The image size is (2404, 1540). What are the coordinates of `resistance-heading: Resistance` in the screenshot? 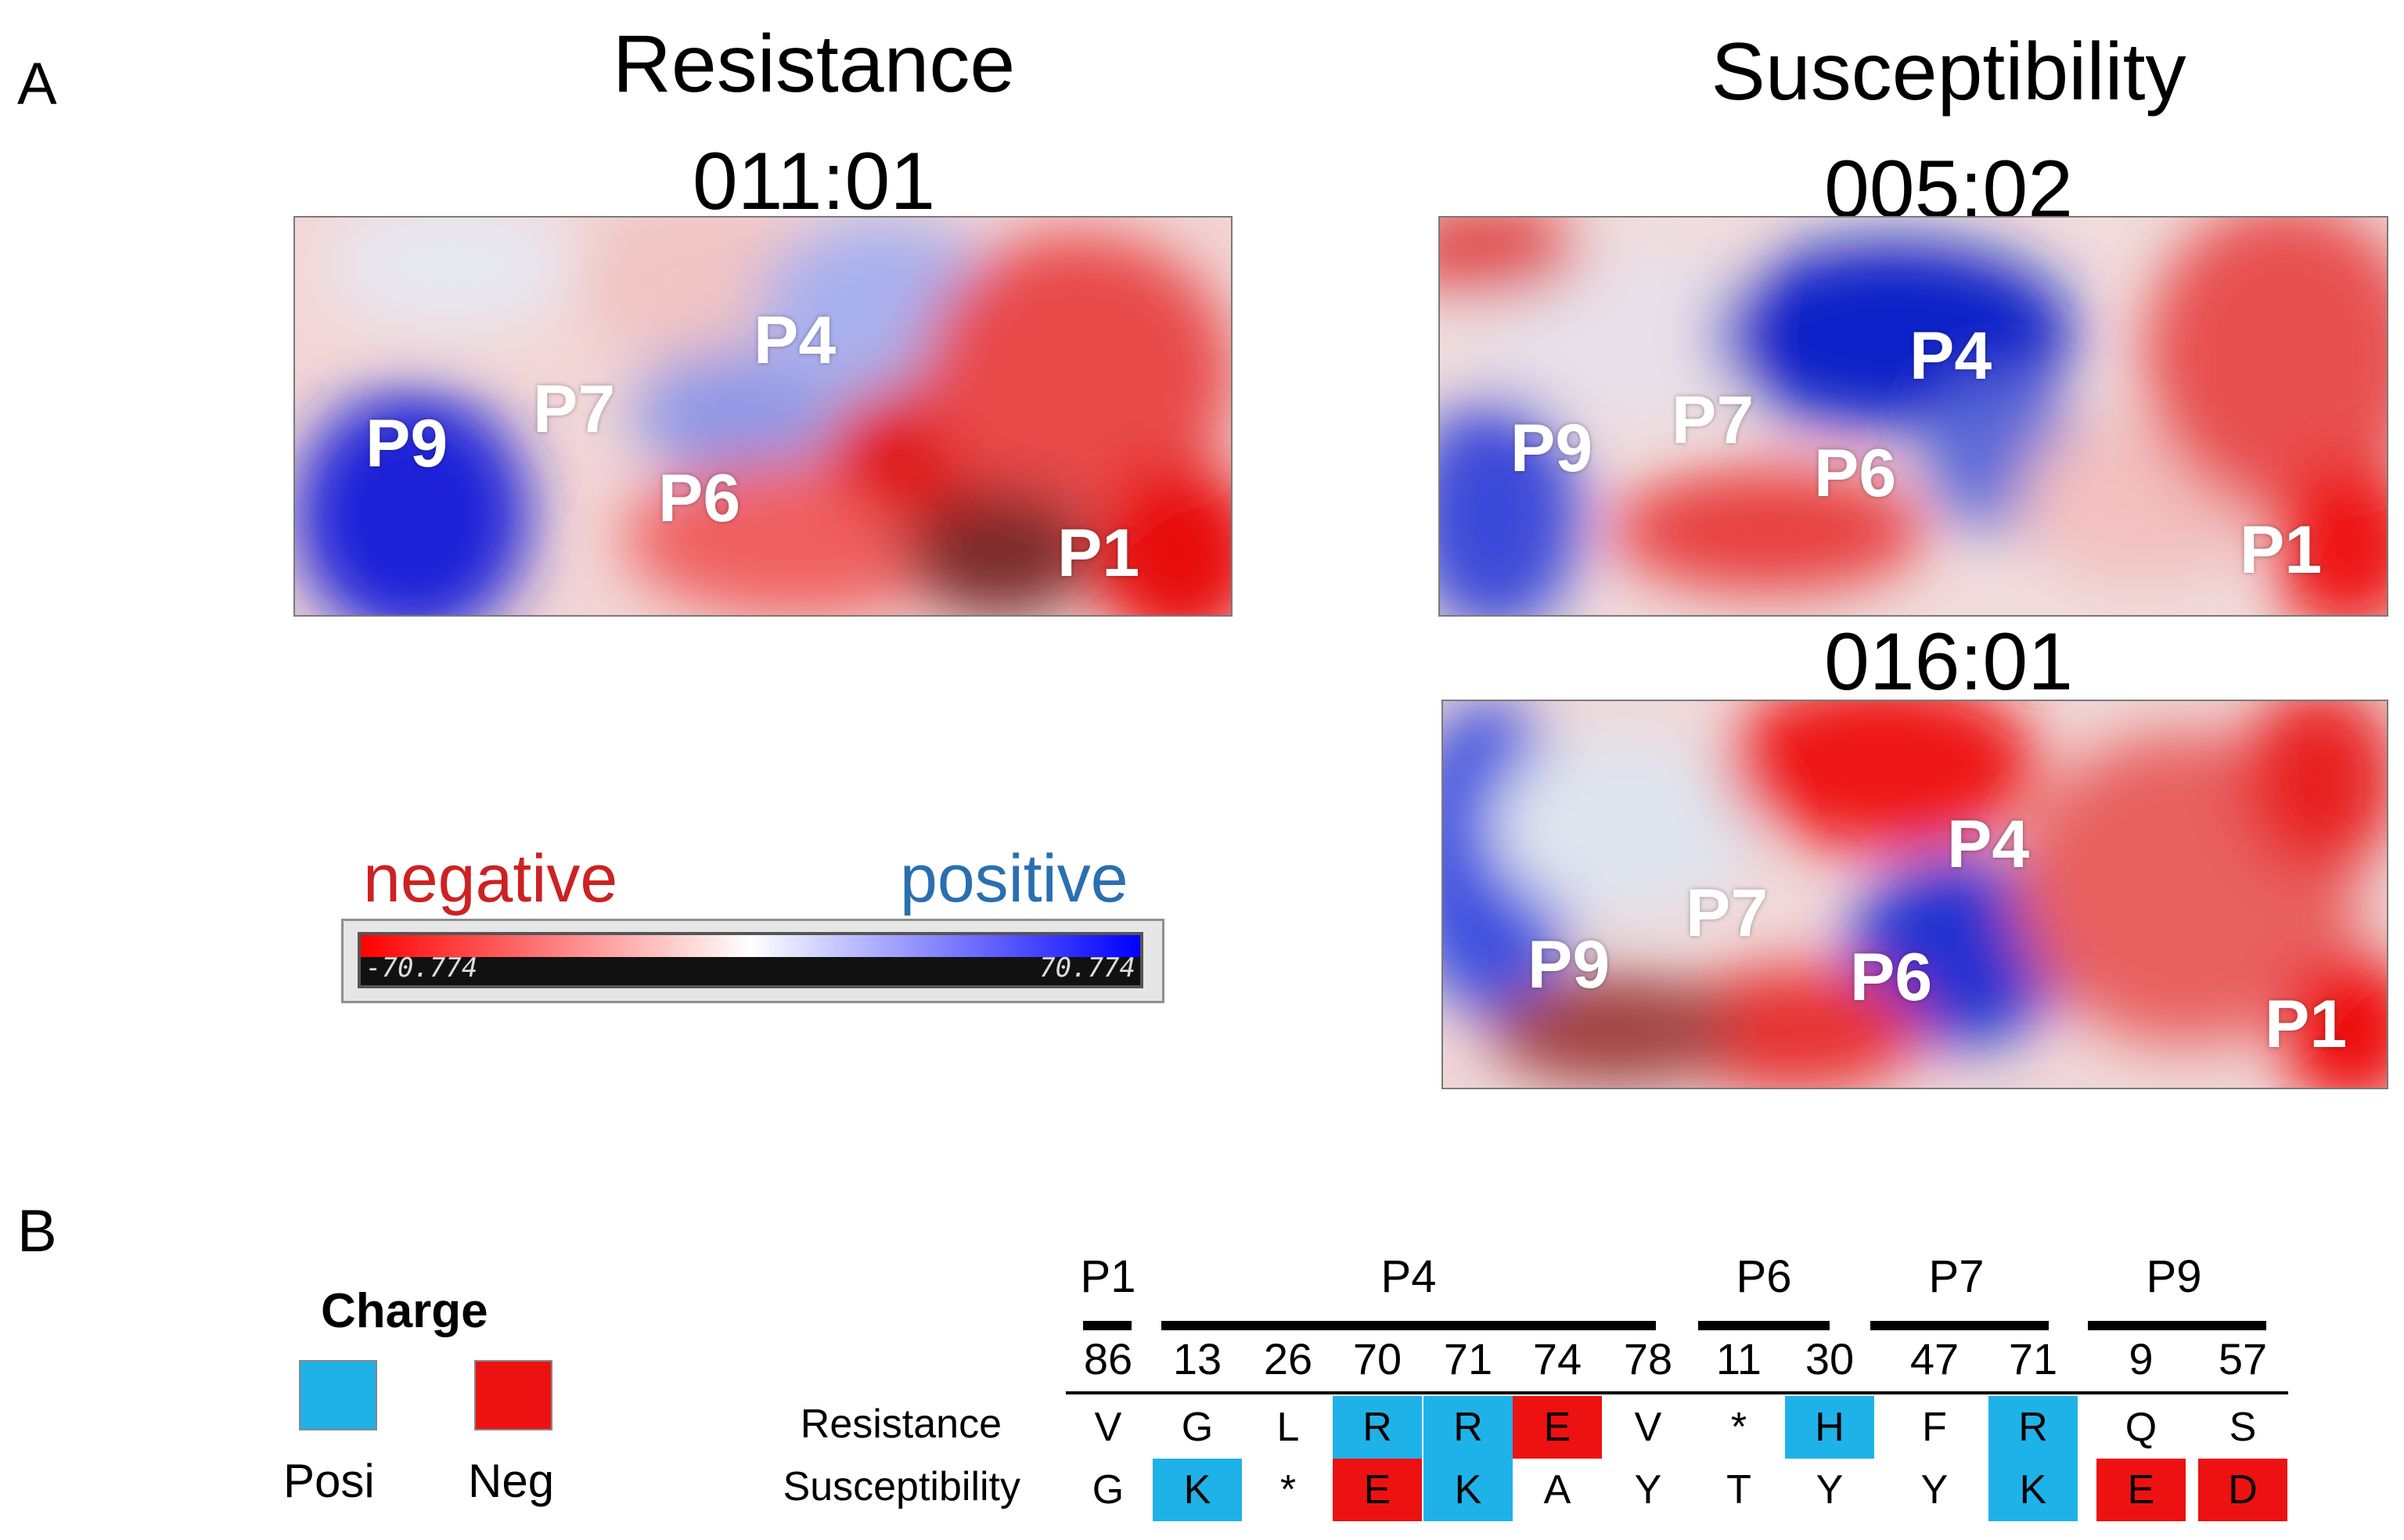 It's located at (814, 64).